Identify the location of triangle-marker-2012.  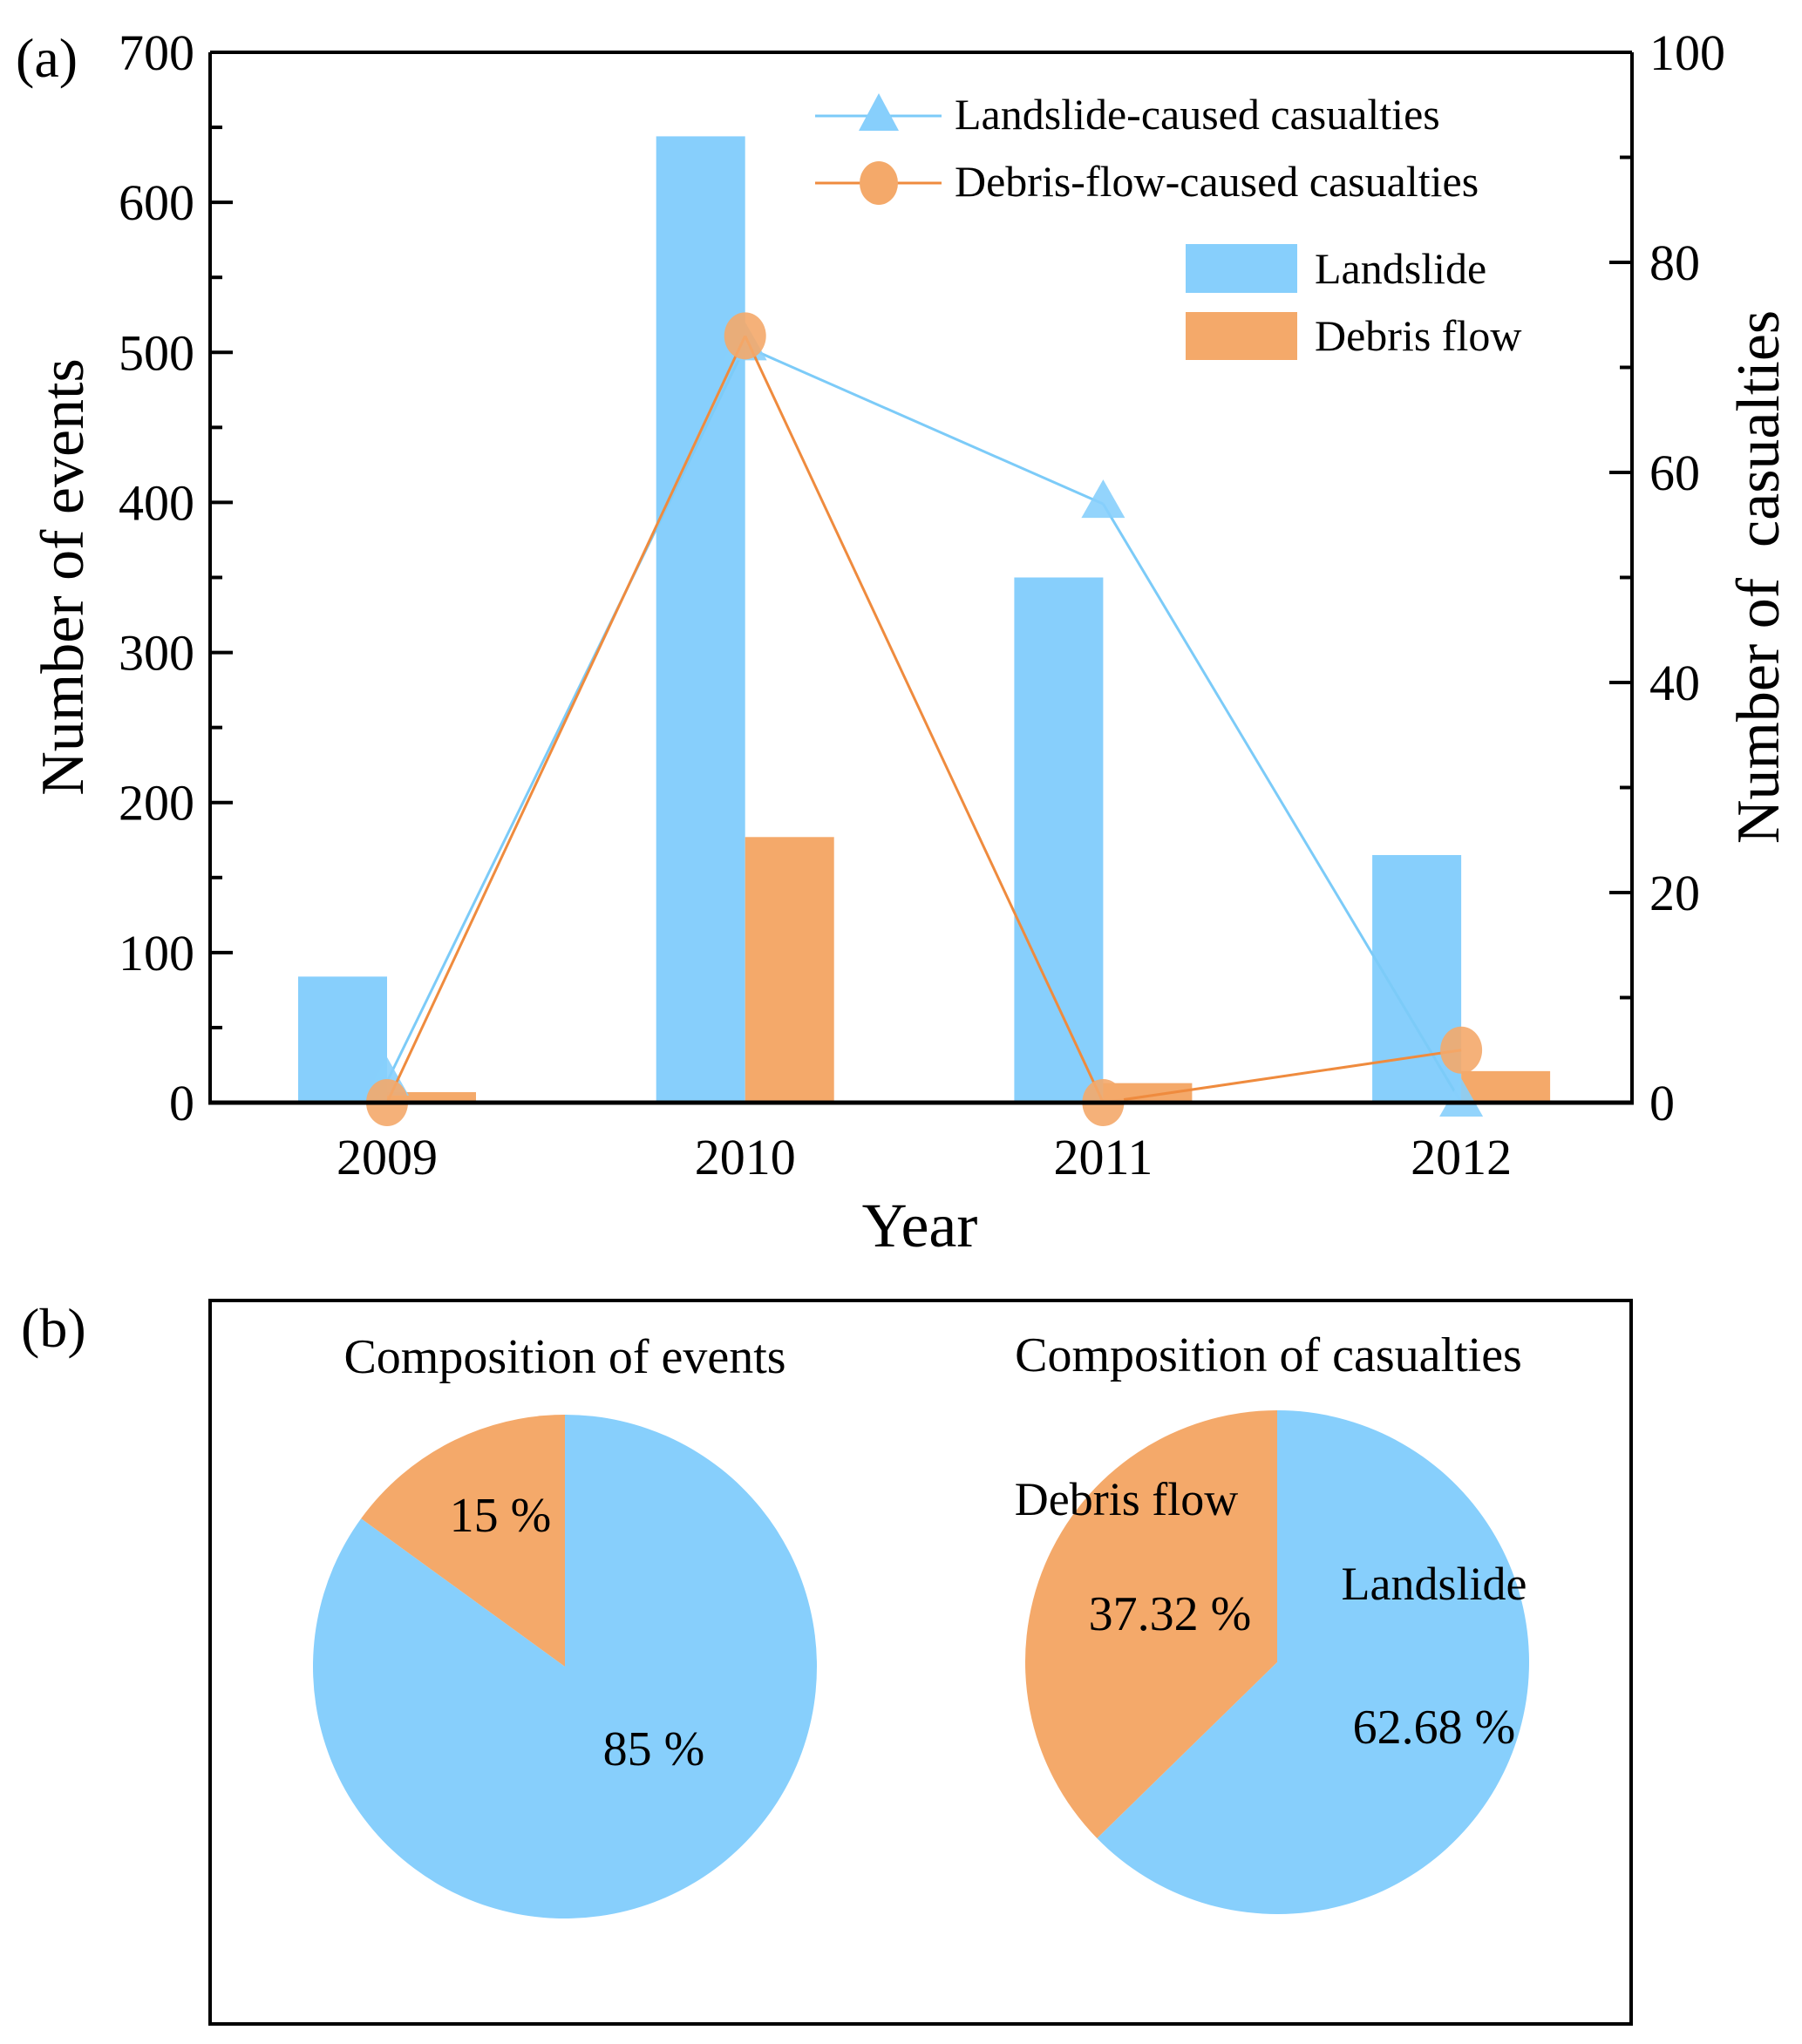
(1461, 1097).